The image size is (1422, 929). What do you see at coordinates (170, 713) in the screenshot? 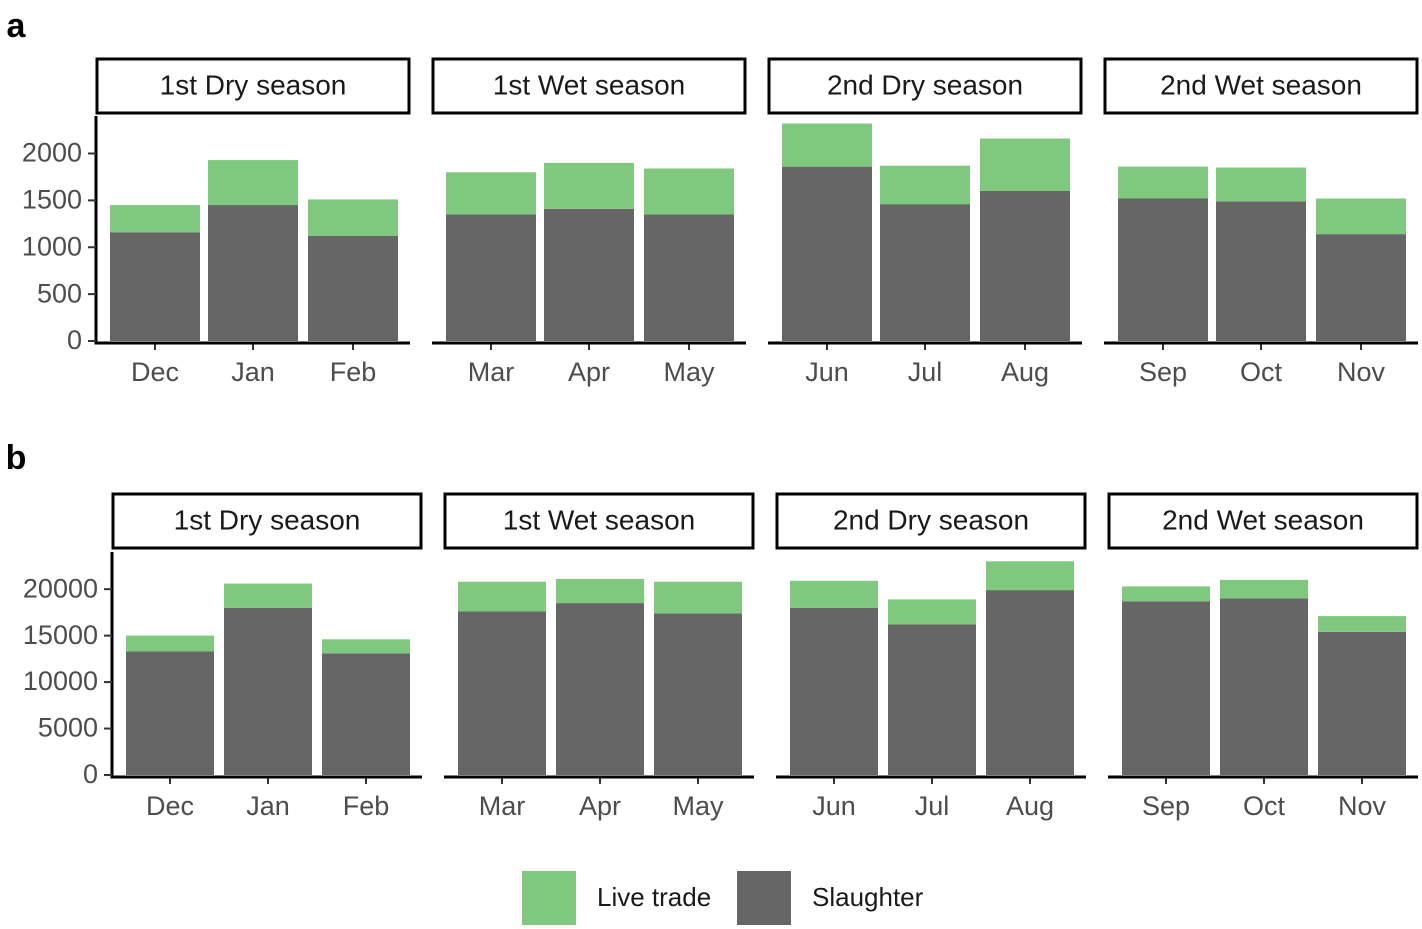
I see `bar-slaughter-dec` at bounding box center [170, 713].